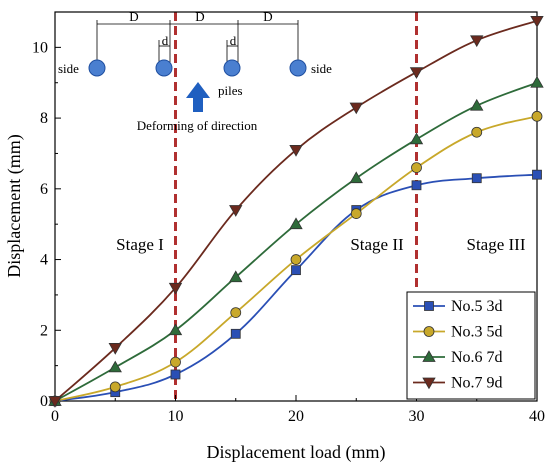  I want to click on side-pile-right, so click(298, 68).